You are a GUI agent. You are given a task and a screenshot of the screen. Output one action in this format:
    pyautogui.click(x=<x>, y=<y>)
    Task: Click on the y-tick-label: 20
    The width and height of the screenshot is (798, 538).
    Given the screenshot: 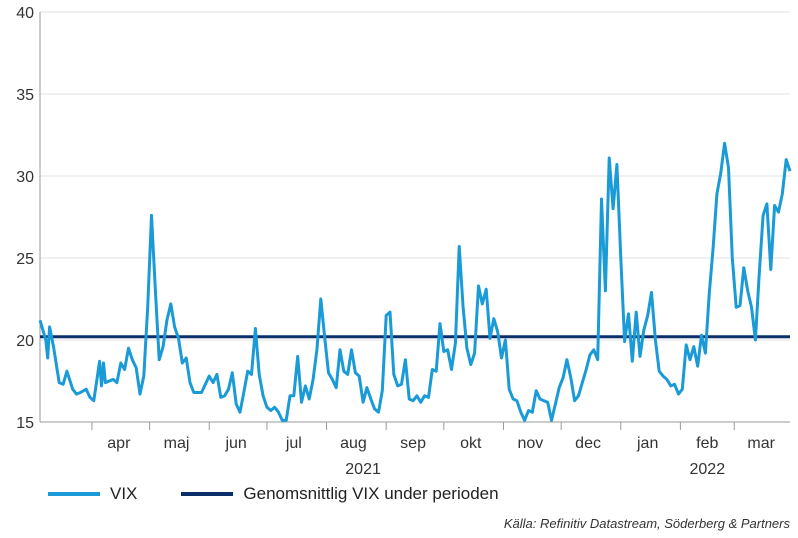 What is the action you would take?
    pyautogui.click(x=25, y=341)
    